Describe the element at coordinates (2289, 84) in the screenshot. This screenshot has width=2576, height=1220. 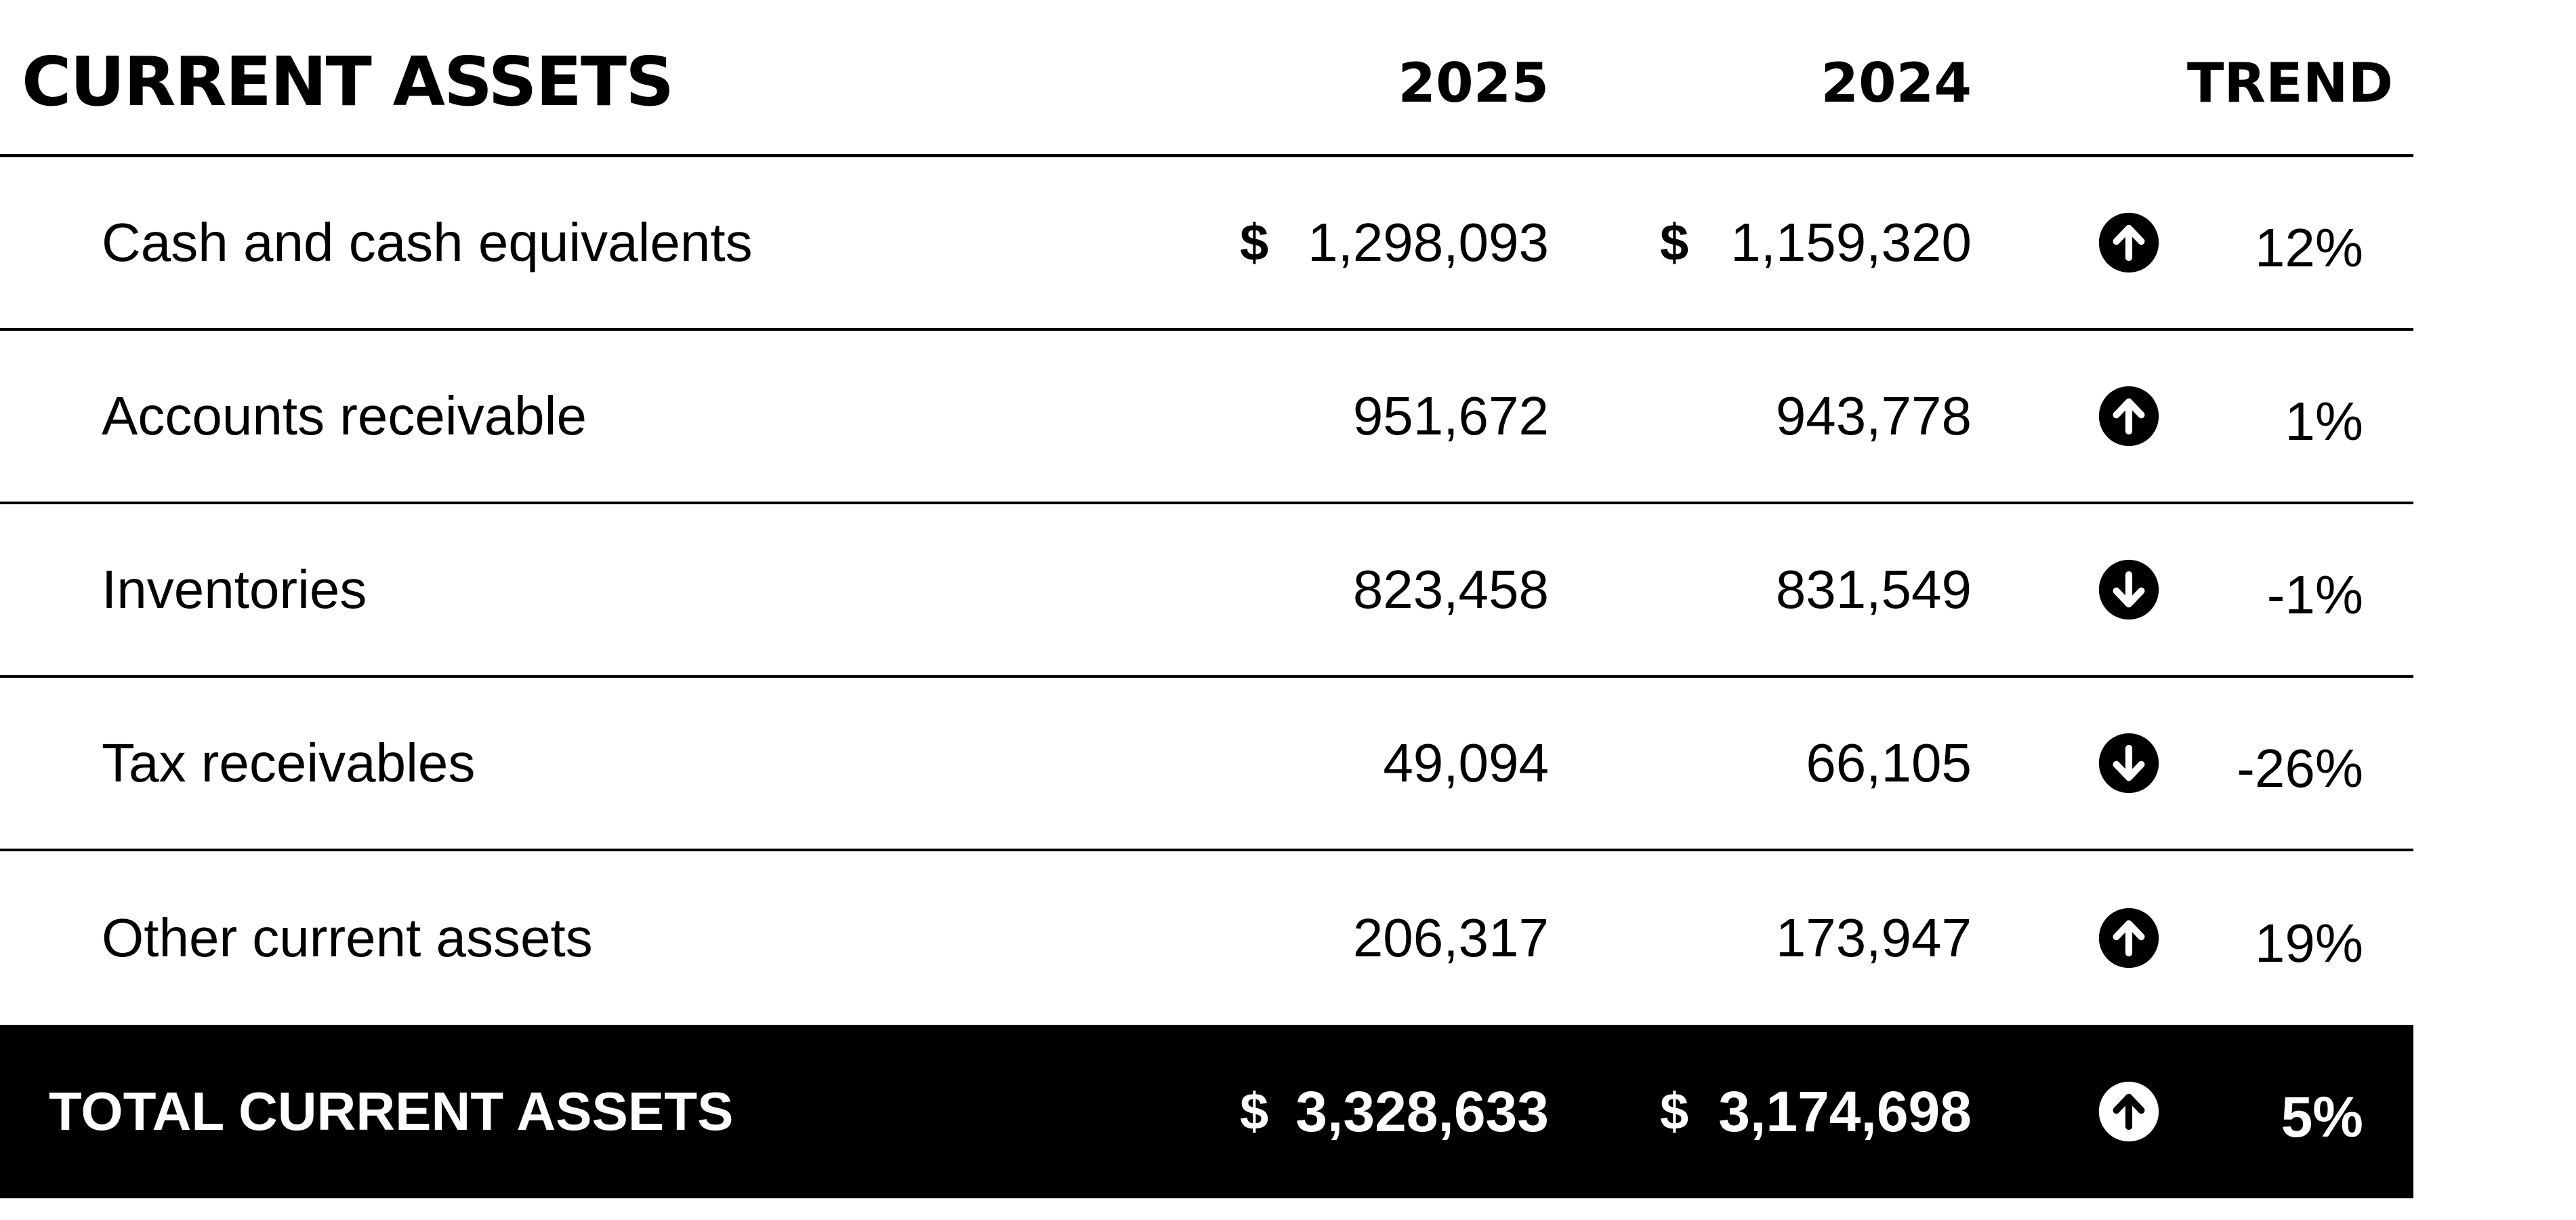
I see `column-header-trend: TREND` at that location.